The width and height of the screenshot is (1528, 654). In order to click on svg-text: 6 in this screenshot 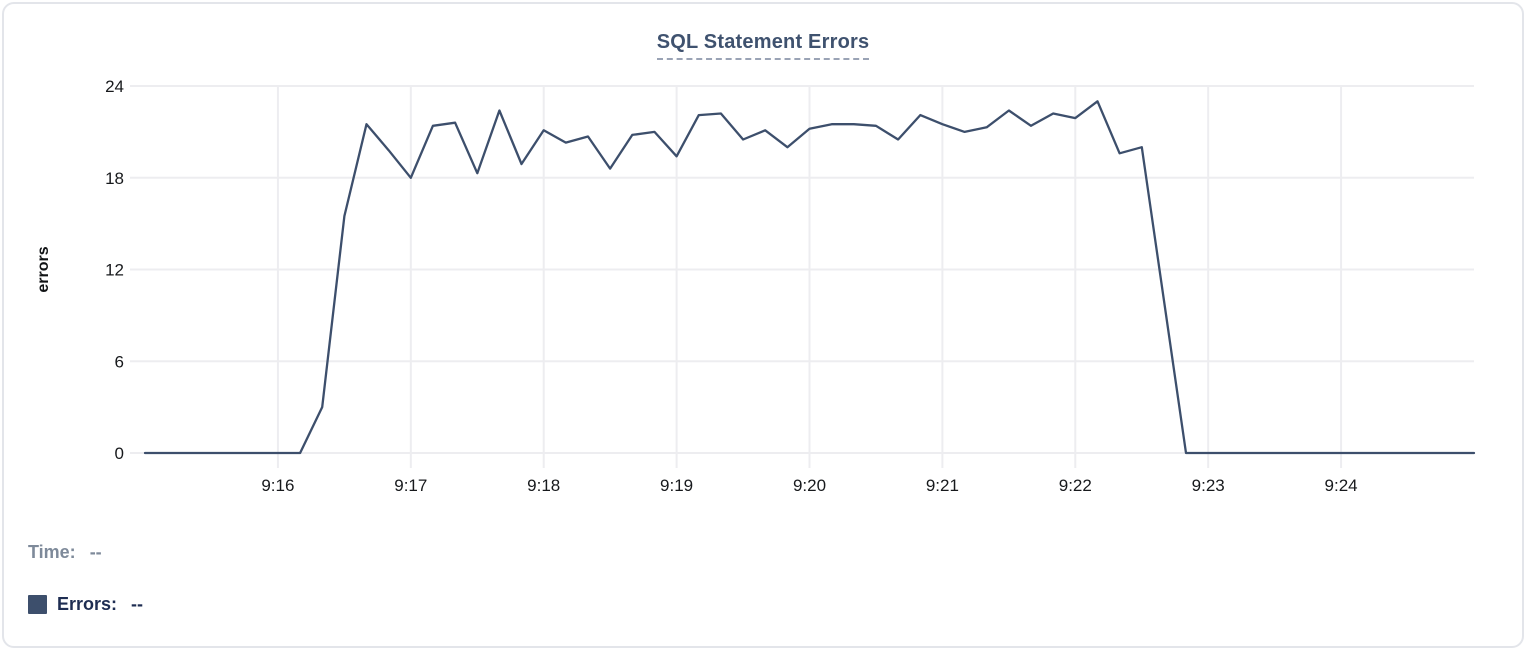, I will do `click(119, 361)`.